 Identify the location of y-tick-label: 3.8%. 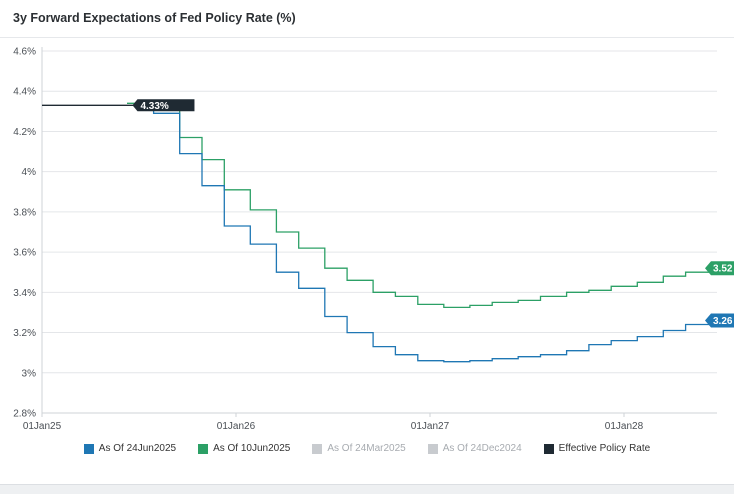
(24, 212).